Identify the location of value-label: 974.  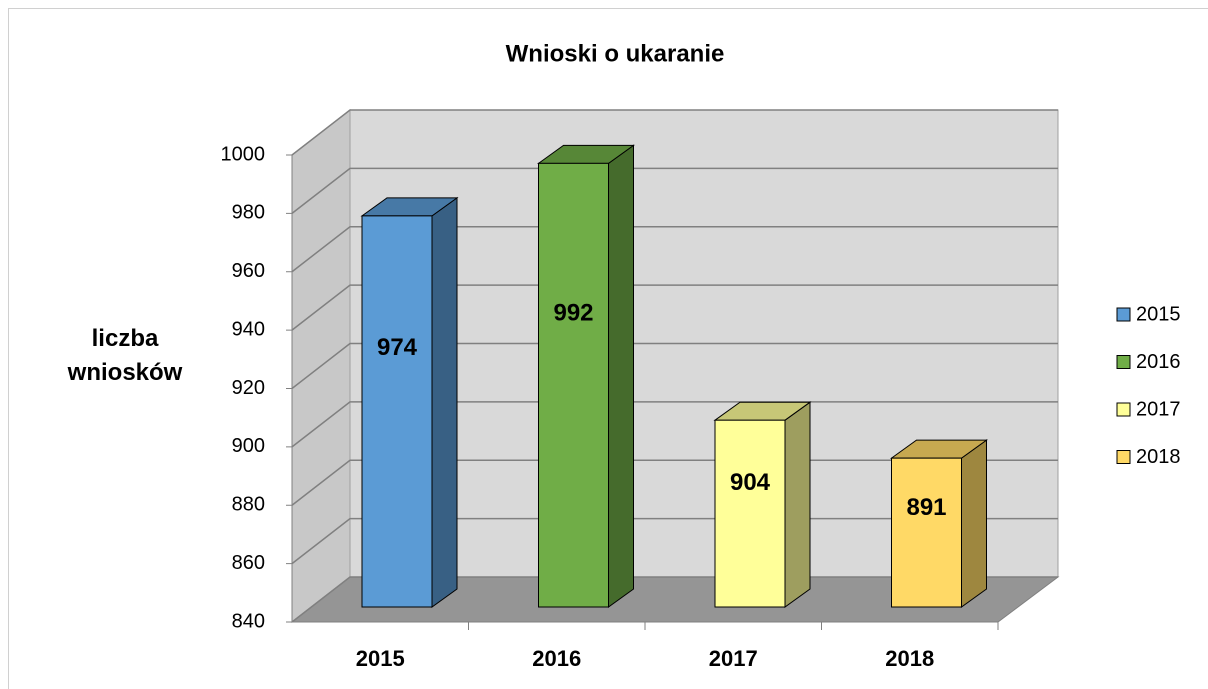
(397, 347).